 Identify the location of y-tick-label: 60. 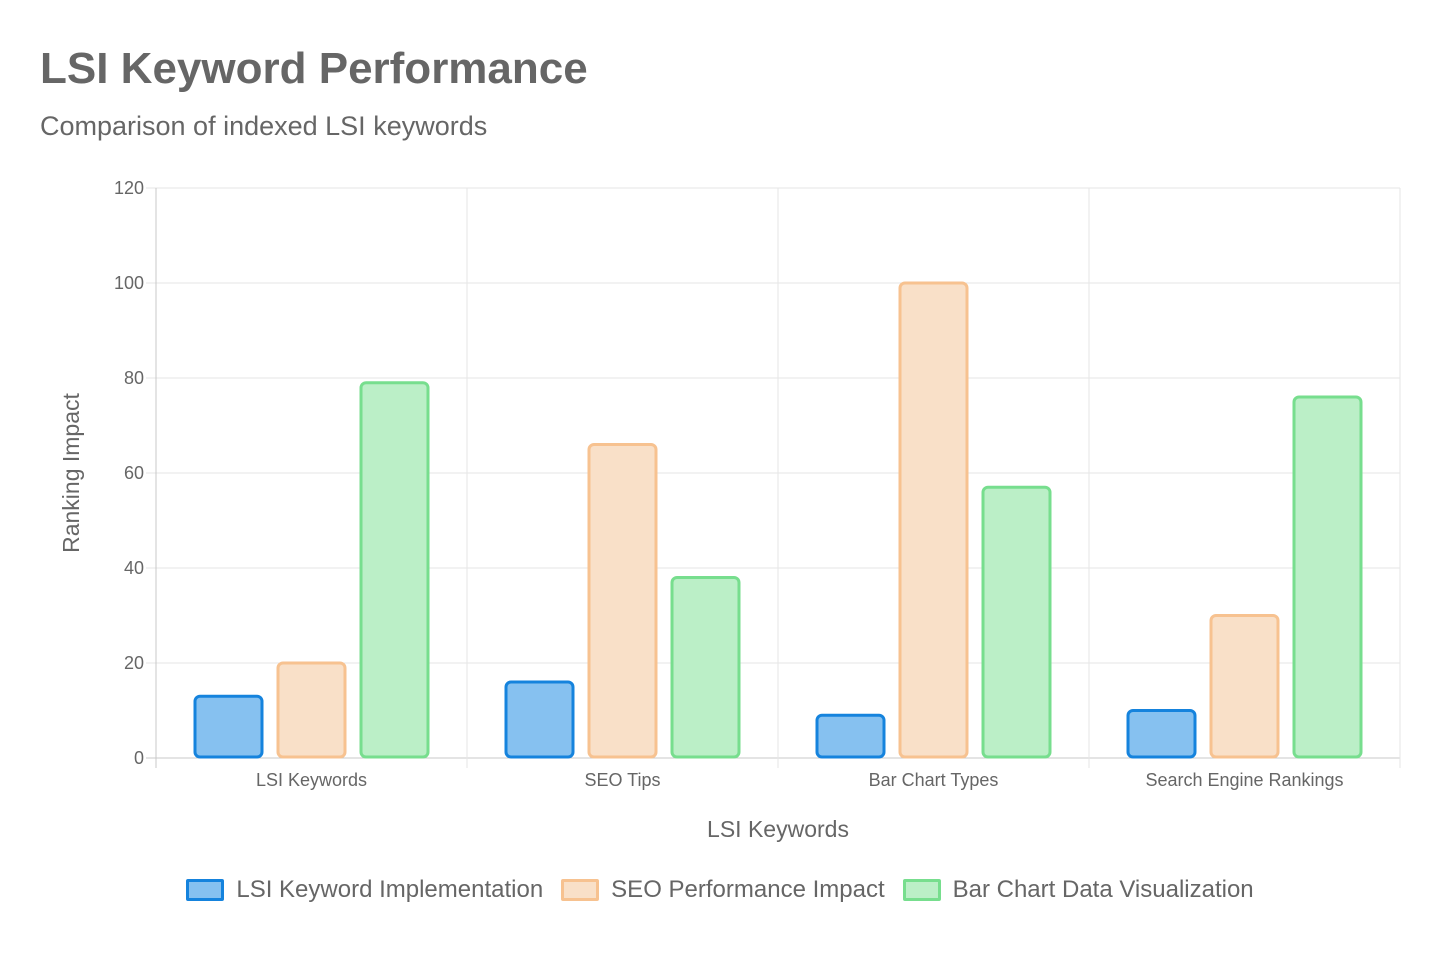
(134, 473).